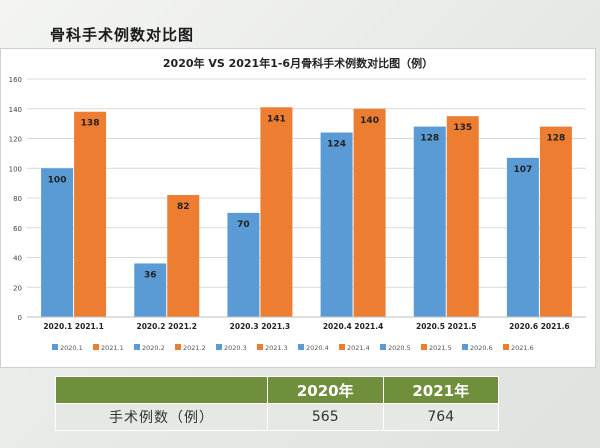  Describe the element at coordinates (150, 275) in the screenshot. I see `data-label: 36` at that location.